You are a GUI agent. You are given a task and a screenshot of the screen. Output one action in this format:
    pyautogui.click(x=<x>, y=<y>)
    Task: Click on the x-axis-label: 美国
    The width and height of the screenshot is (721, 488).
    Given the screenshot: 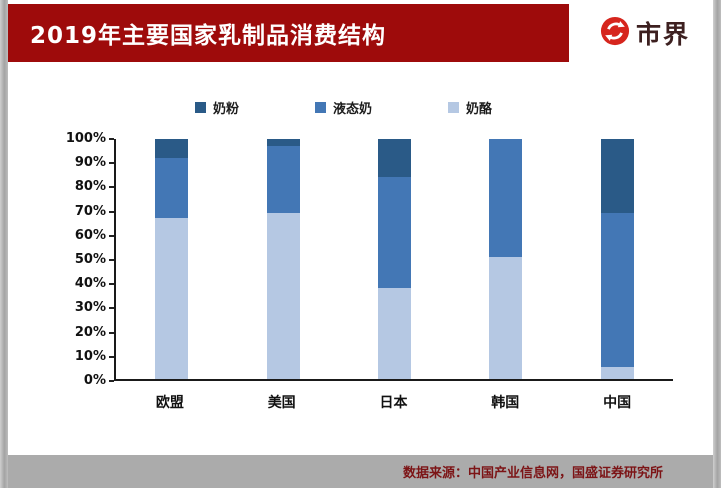 What is the action you would take?
    pyautogui.click(x=281, y=403)
    